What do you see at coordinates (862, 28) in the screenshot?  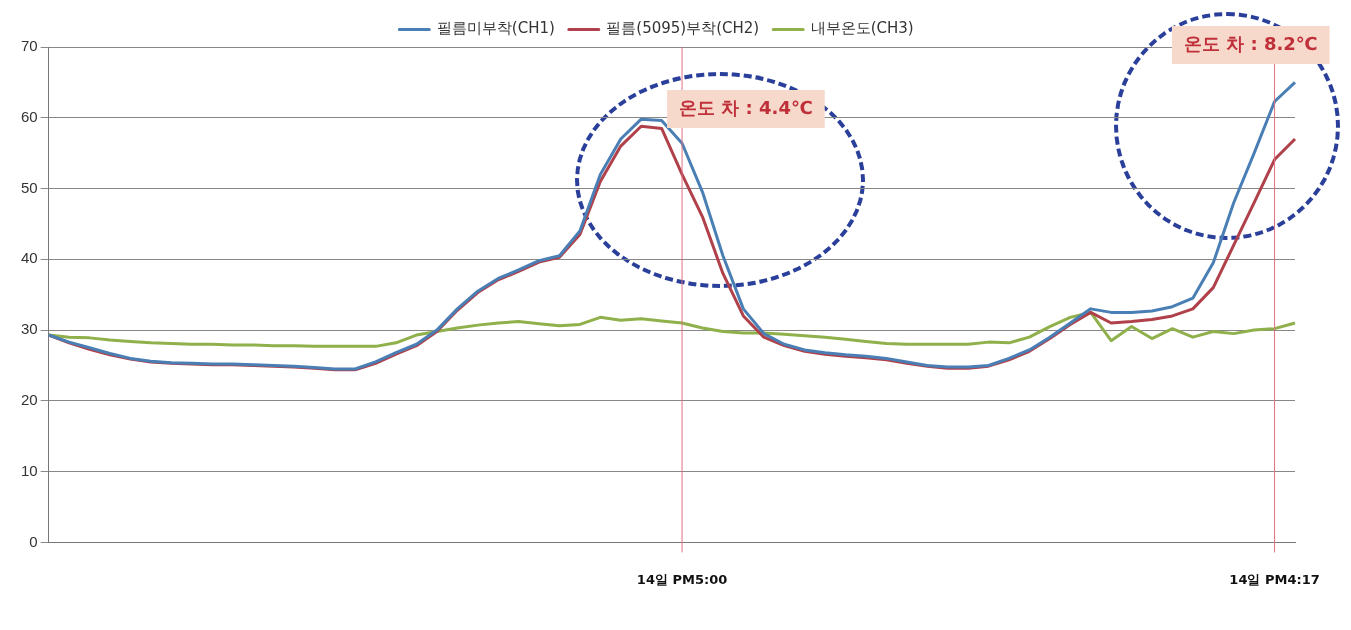 I see `legend-label: 내부온도(CH3)` at bounding box center [862, 28].